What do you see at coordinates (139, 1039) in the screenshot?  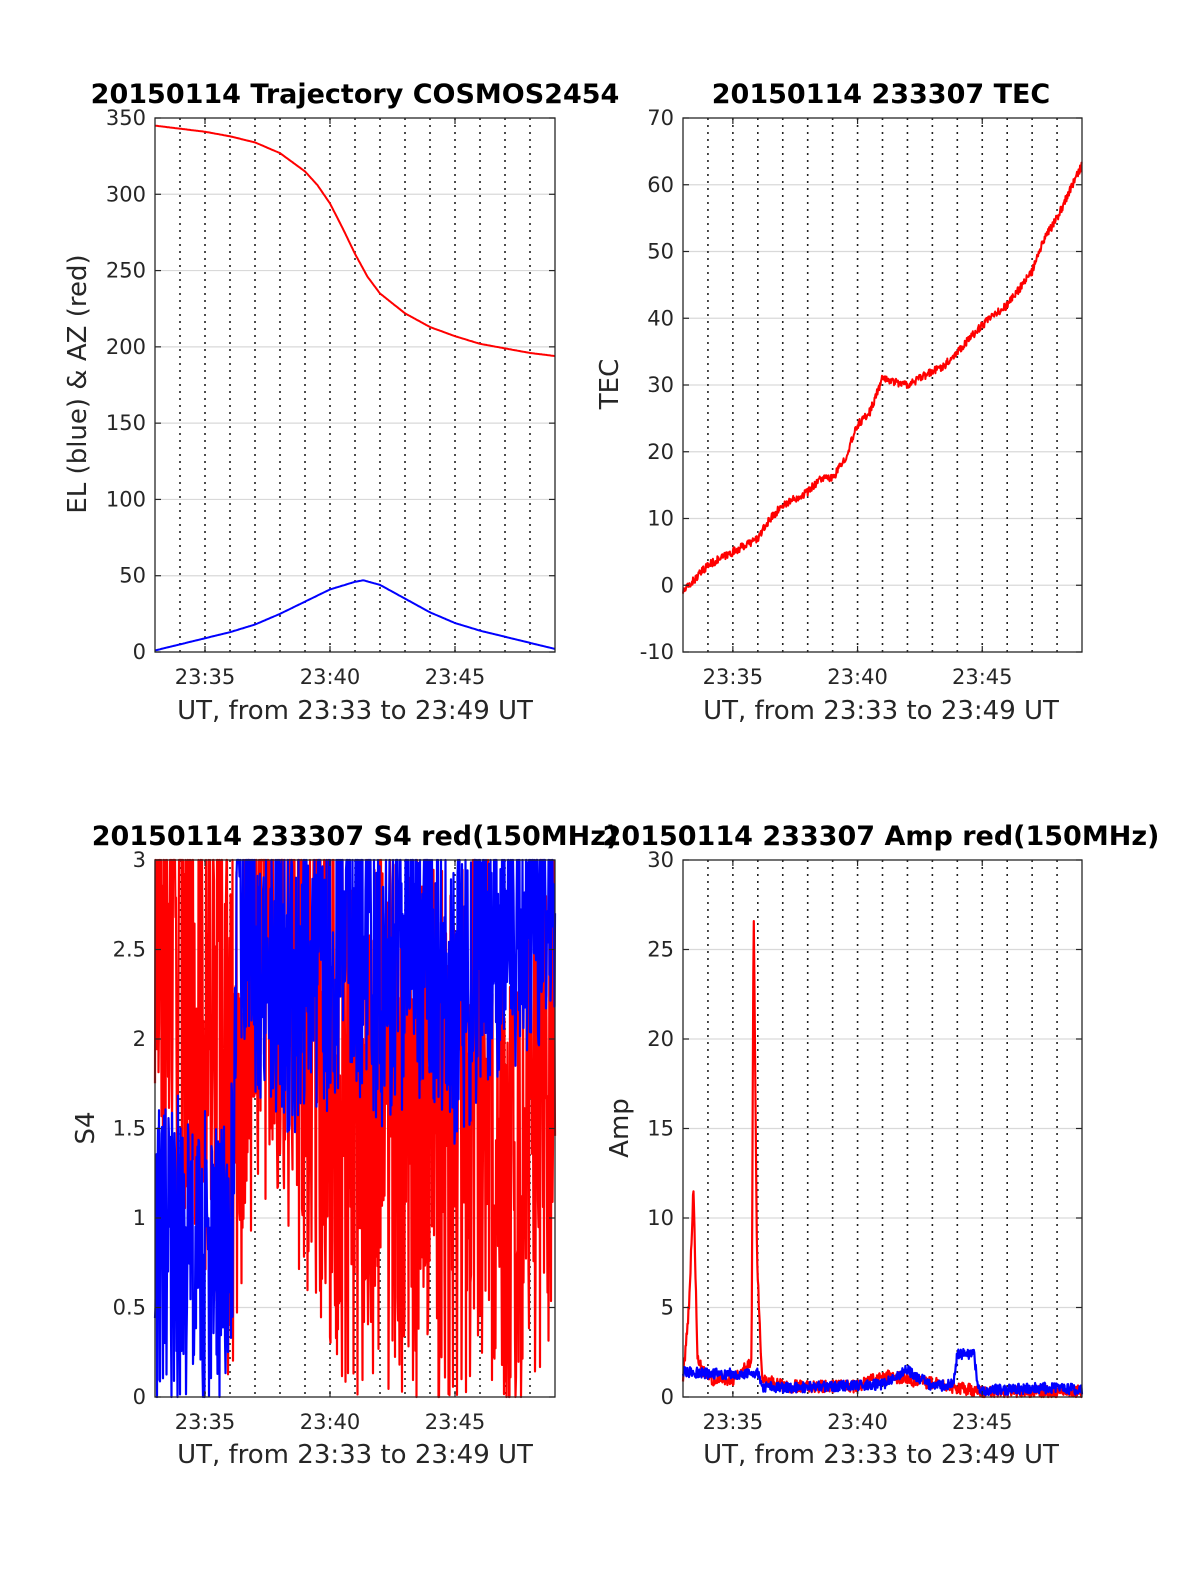 I see `y-tick-label: 2` at bounding box center [139, 1039].